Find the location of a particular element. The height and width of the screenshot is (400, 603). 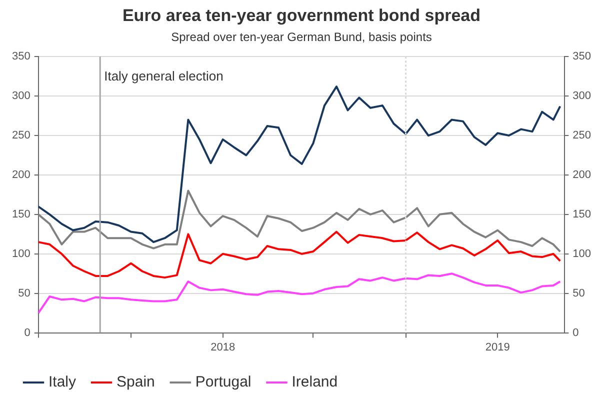

y2-tick-label: 350 is located at coordinates (582, 56).